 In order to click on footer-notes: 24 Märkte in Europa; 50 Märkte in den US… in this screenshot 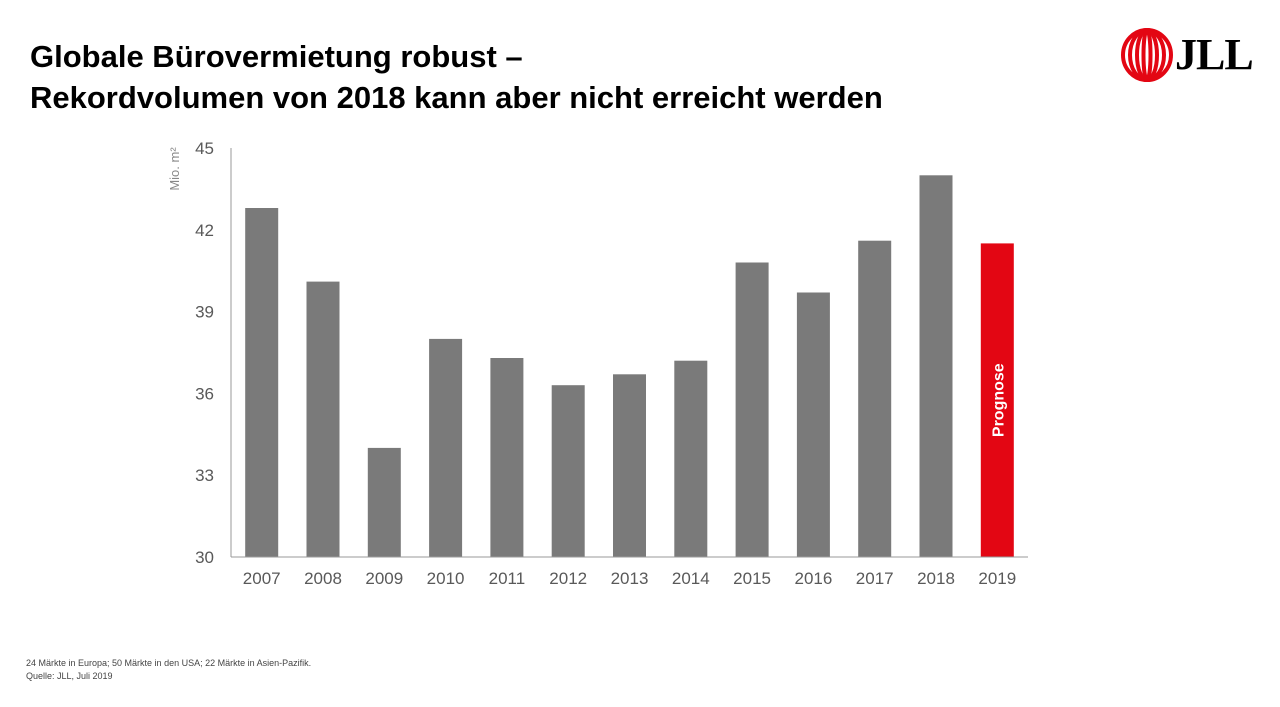, I will do `click(168, 670)`.